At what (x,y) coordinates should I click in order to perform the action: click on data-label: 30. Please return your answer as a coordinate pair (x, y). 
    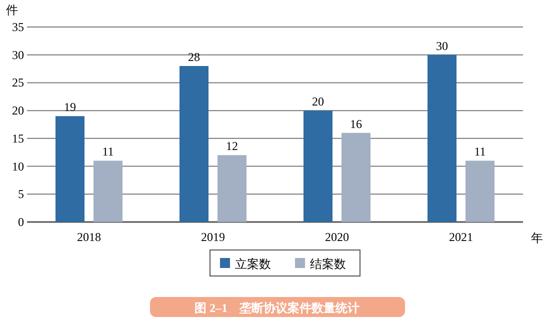
    Looking at the image, I should click on (442, 45).